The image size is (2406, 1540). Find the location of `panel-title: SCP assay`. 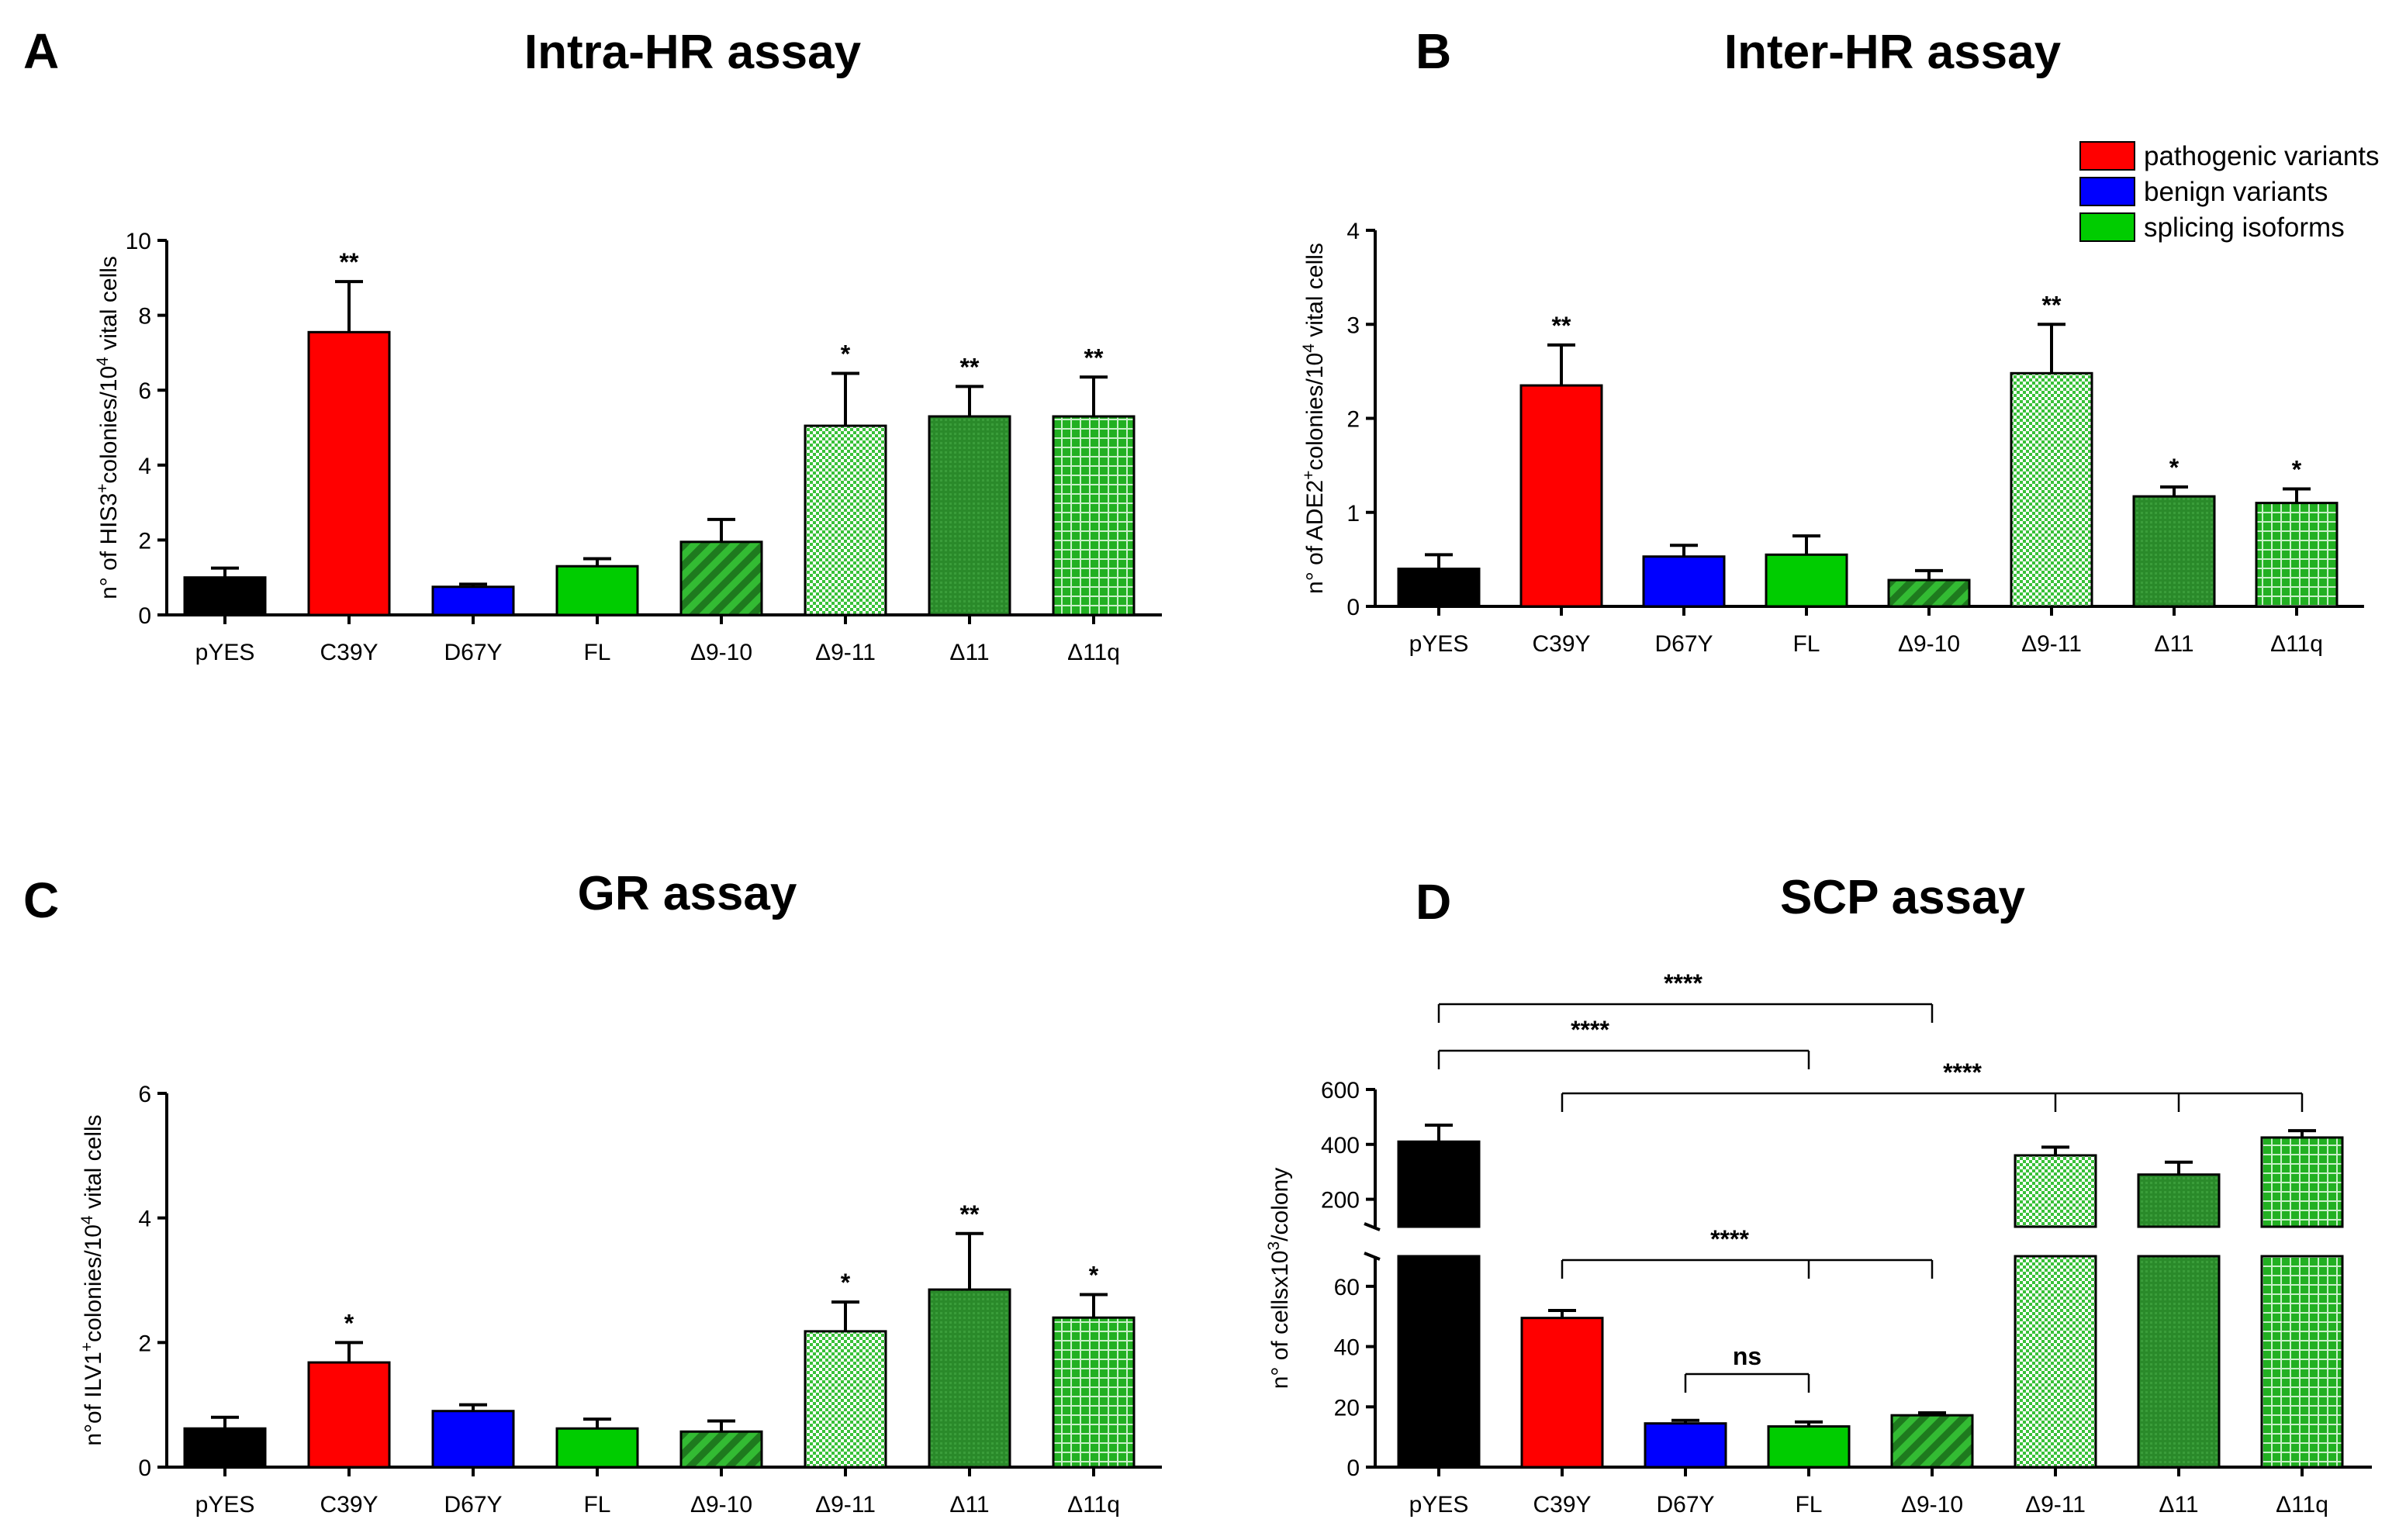

panel-title: SCP assay is located at coordinates (1903, 897).